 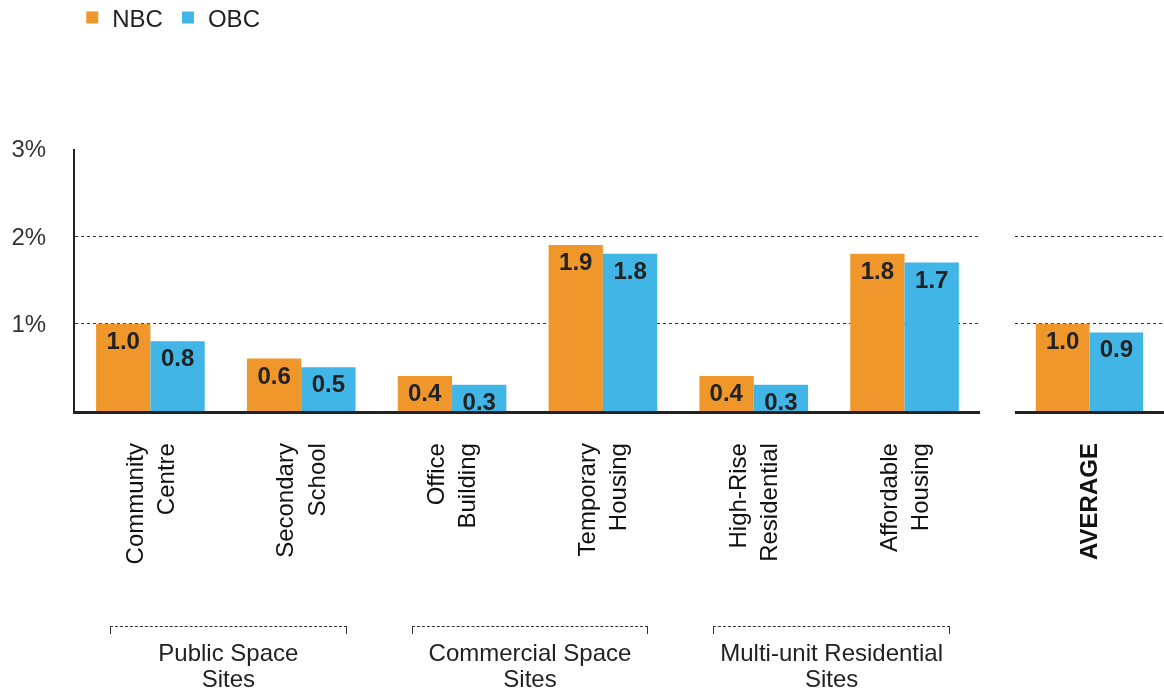 I want to click on x-tick-label: Community Centre, so click(x=149, y=504).